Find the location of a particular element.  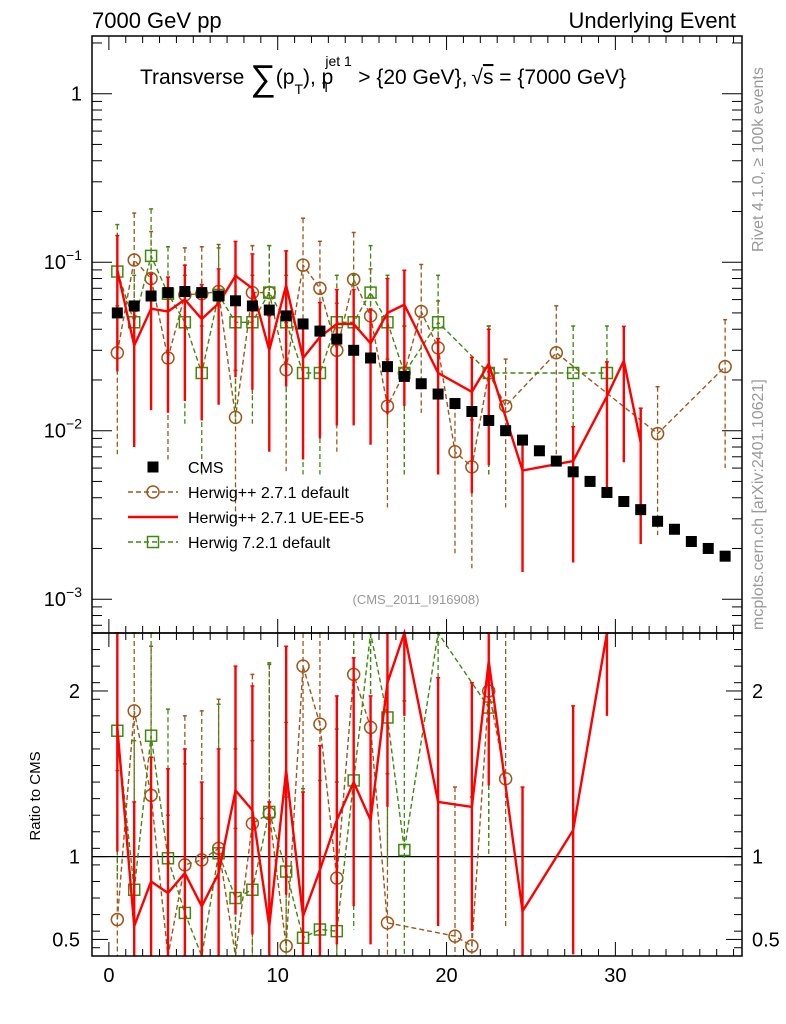

legend-entry-ueee5: Herwig++ 2.7.1 UE-EE-5 is located at coordinates (246, 518).